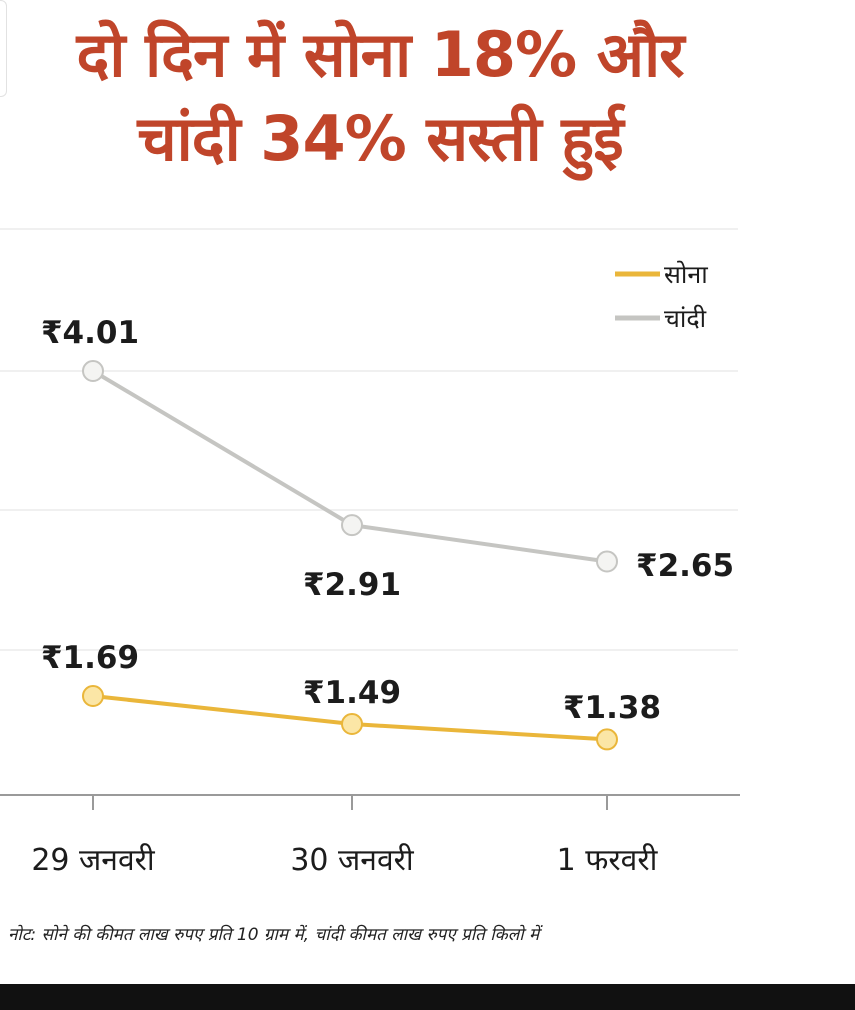  What do you see at coordinates (608, 860) in the screenshot?
I see `x-tick-label: 1 फरवरी` at bounding box center [608, 860].